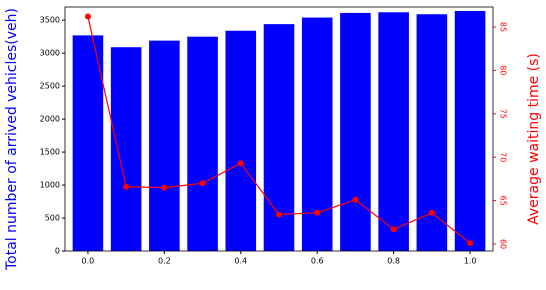  Describe the element at coordinates (50, 185) in the screenshot. I see `y-tick-label: 1000` at that location.